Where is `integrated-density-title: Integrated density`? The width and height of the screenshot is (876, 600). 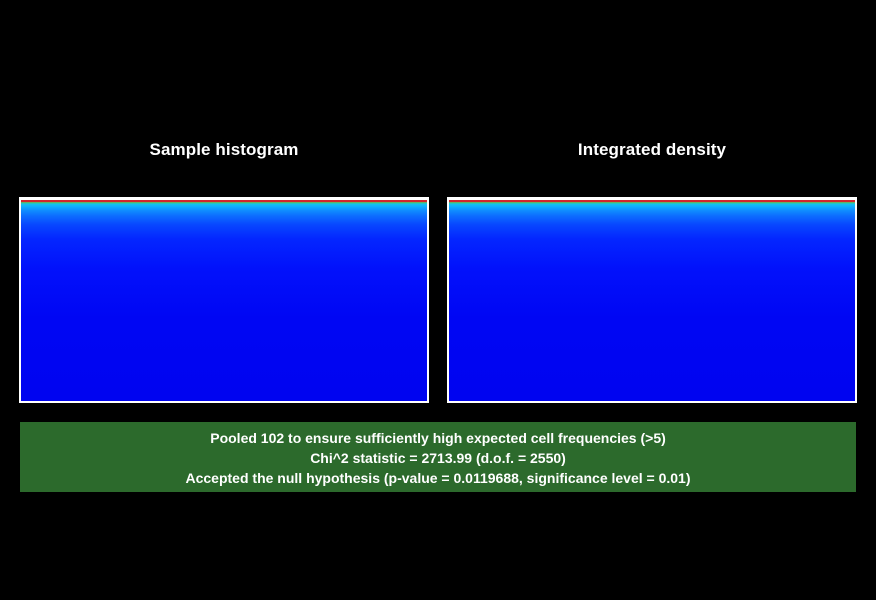
integrated-density-title: Integrated density is located at coordinates (652, 149).